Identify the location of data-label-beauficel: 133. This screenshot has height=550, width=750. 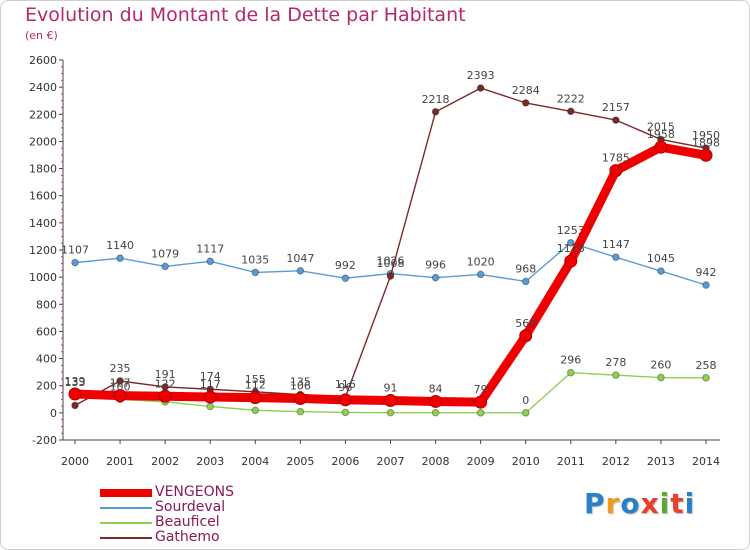
(75, 382).